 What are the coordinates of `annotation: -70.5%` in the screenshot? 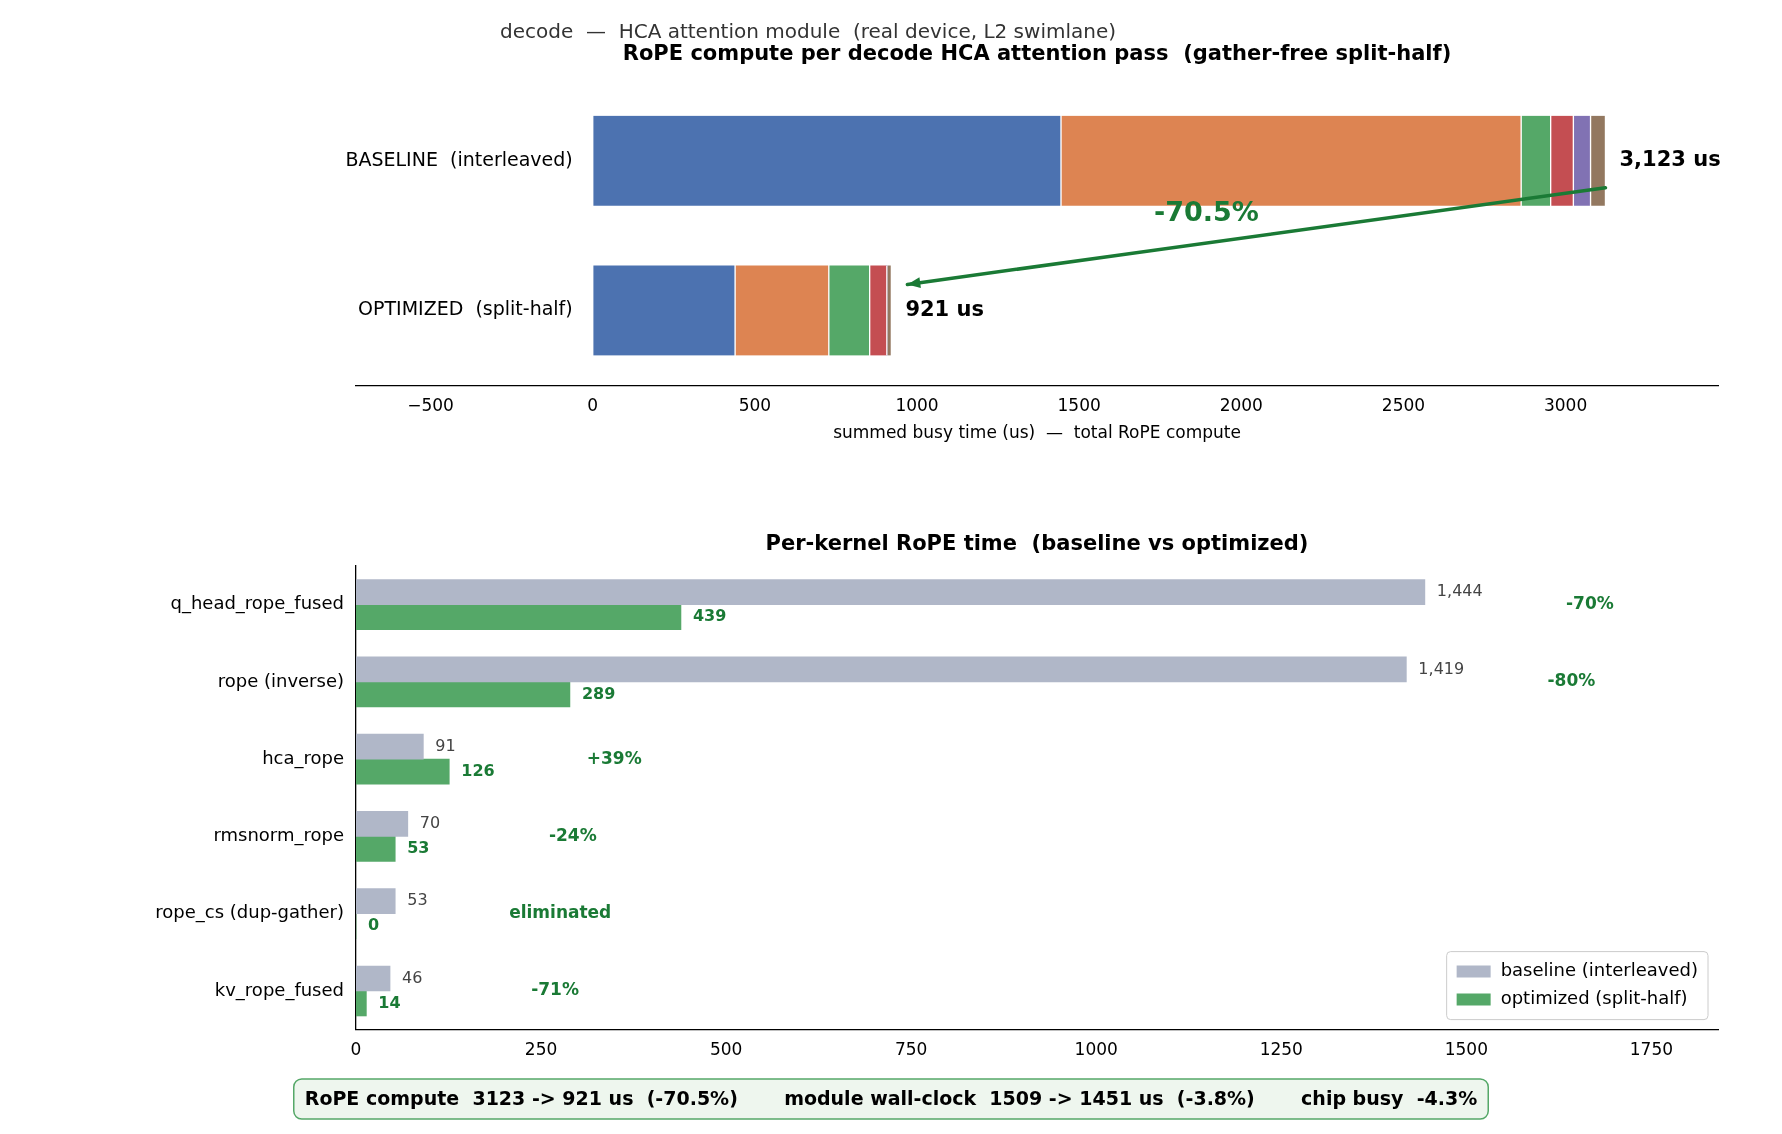 It's located at (1206, 212).